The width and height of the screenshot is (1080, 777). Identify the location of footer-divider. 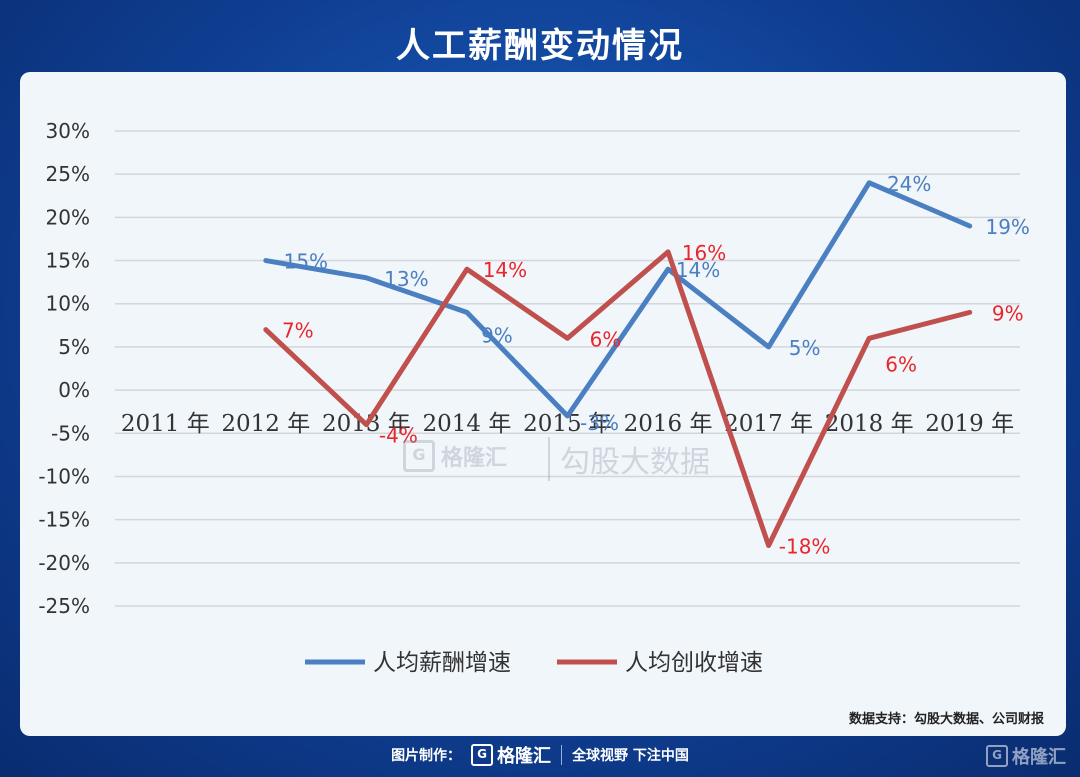
(562, 755).